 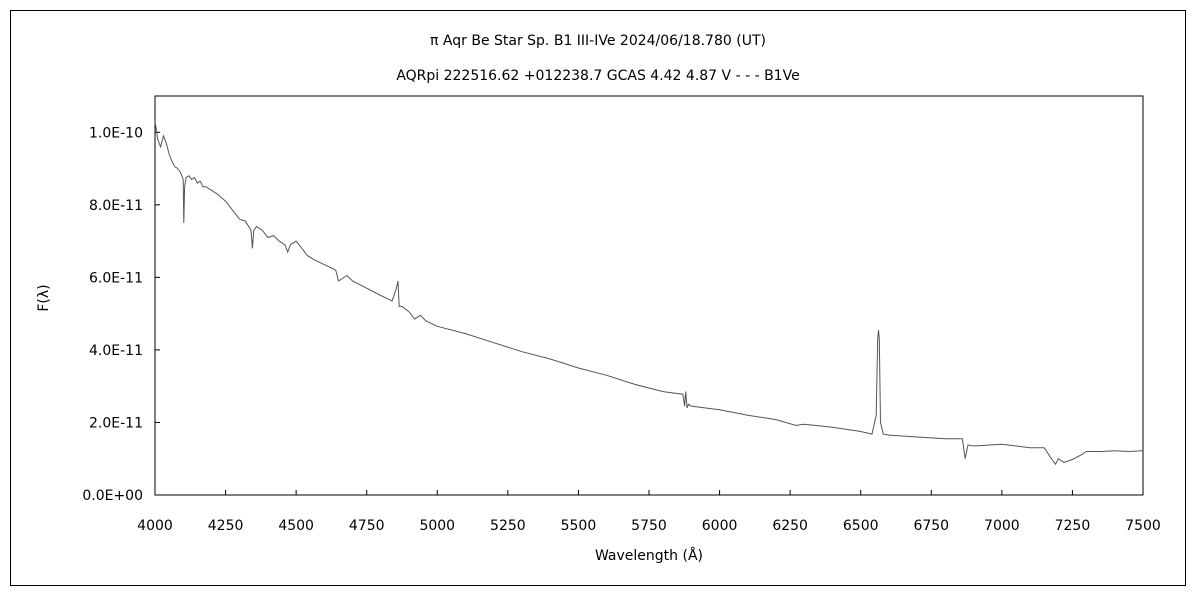 I want to click on x-tick-label: 6500, so click(x=861, y=526).